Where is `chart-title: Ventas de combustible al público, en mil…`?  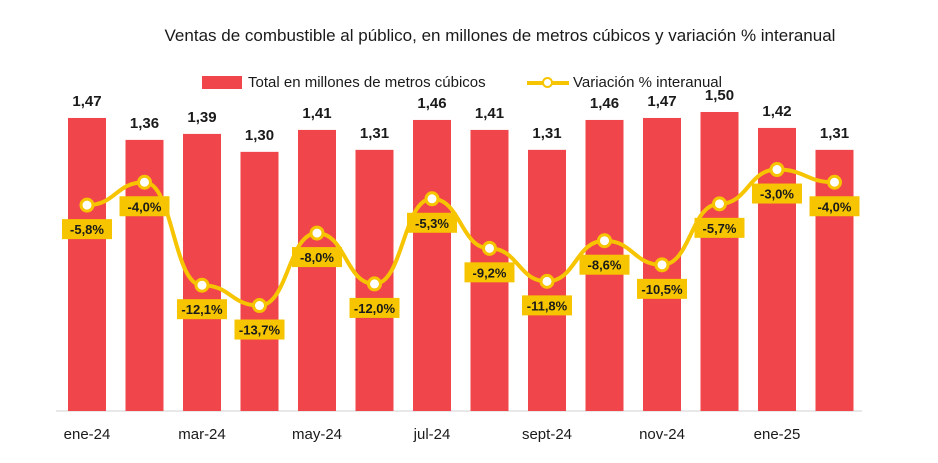 chart-title: Ventas de combustible al público, en mil… is located at coordinates (500, 35).